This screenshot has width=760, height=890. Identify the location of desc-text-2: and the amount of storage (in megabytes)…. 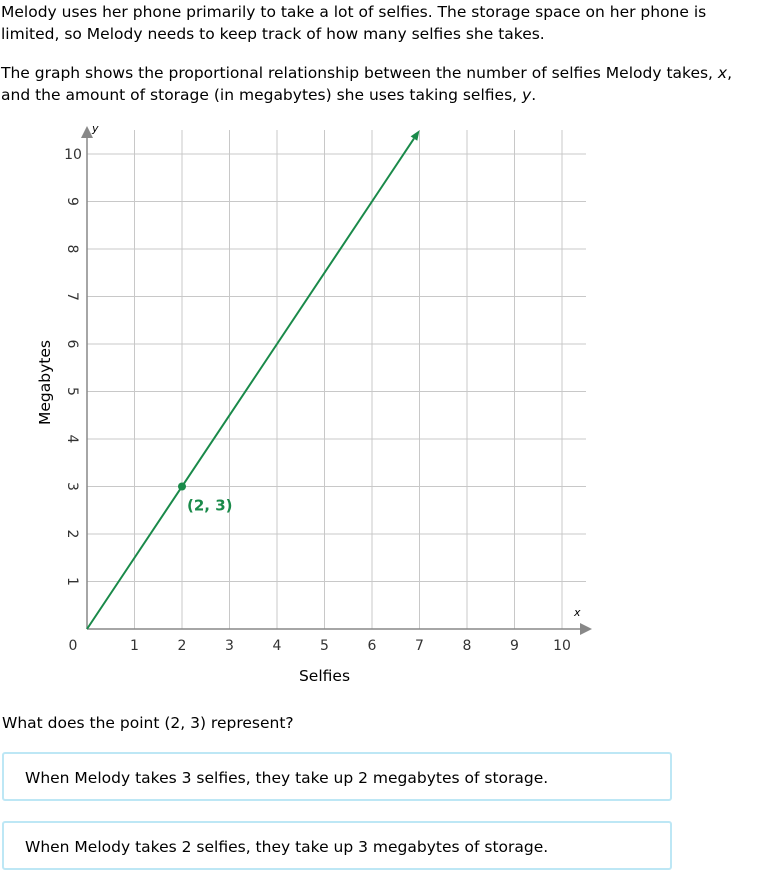
(262, 95).